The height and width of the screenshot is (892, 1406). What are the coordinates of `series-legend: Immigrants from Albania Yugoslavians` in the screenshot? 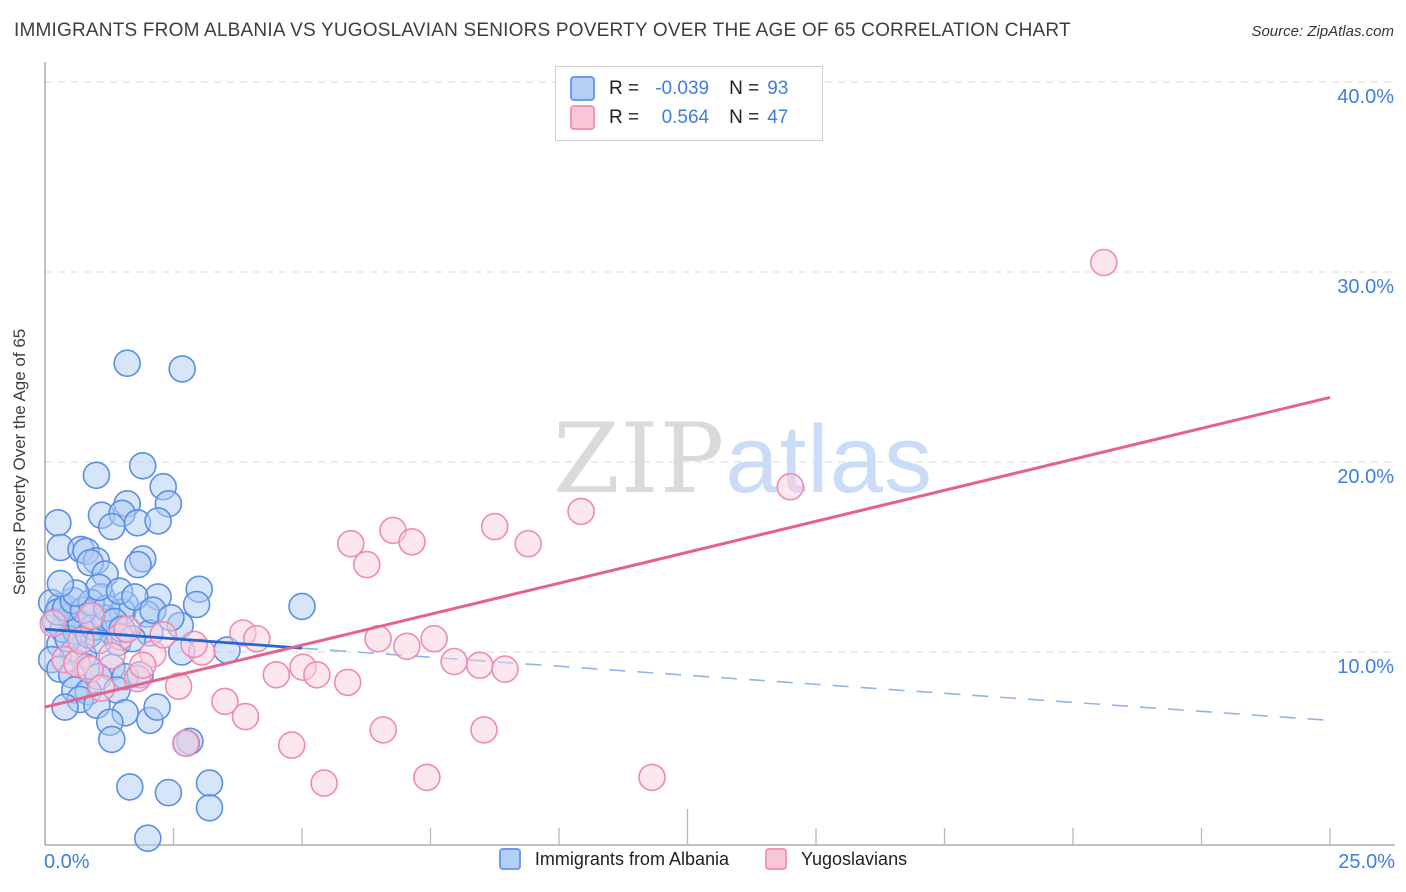 It's located at (703, 859).